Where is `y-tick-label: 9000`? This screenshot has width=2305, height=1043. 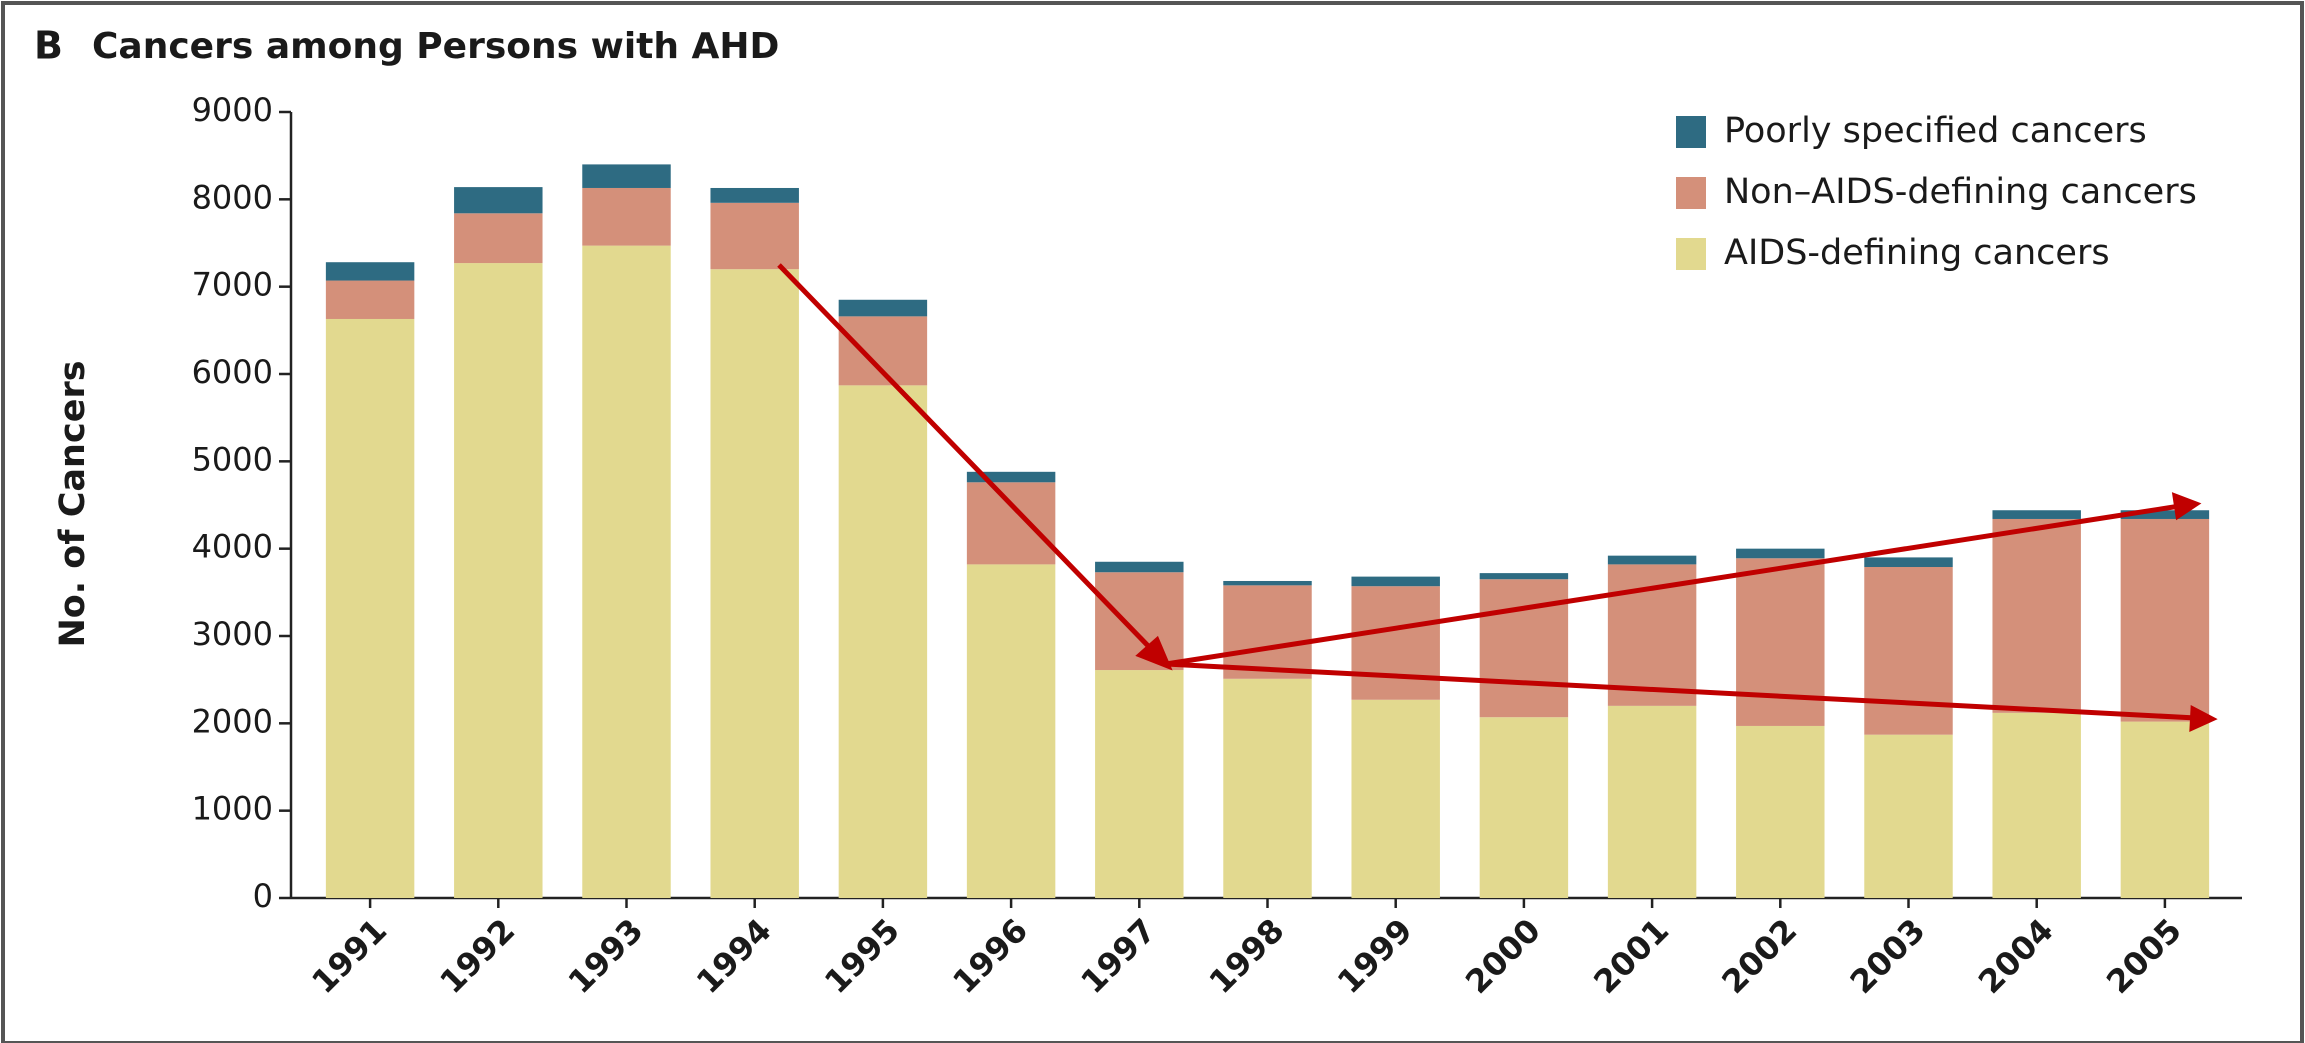 y-tick-label: 9000 is located at coordinates (232, 110).